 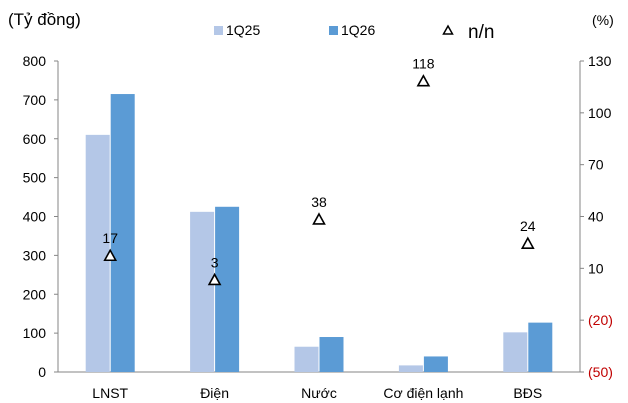 I want to click on legend-label-1q25: 1Q25, so click(x=243, y=30).